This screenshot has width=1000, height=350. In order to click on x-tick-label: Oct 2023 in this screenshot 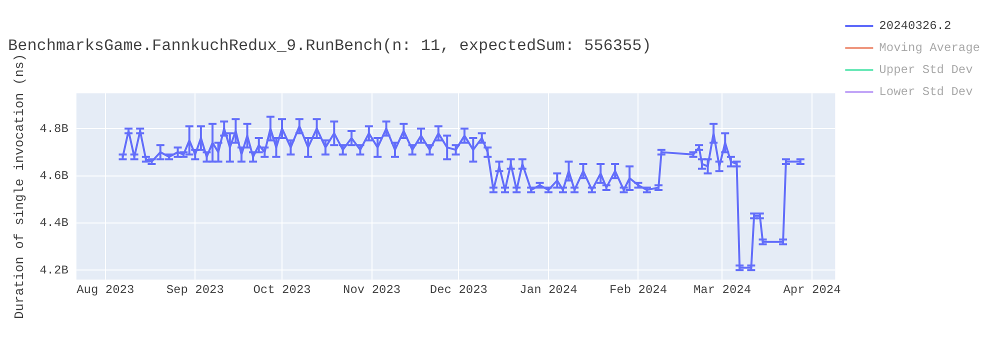, I will do `click(282, 289)`.